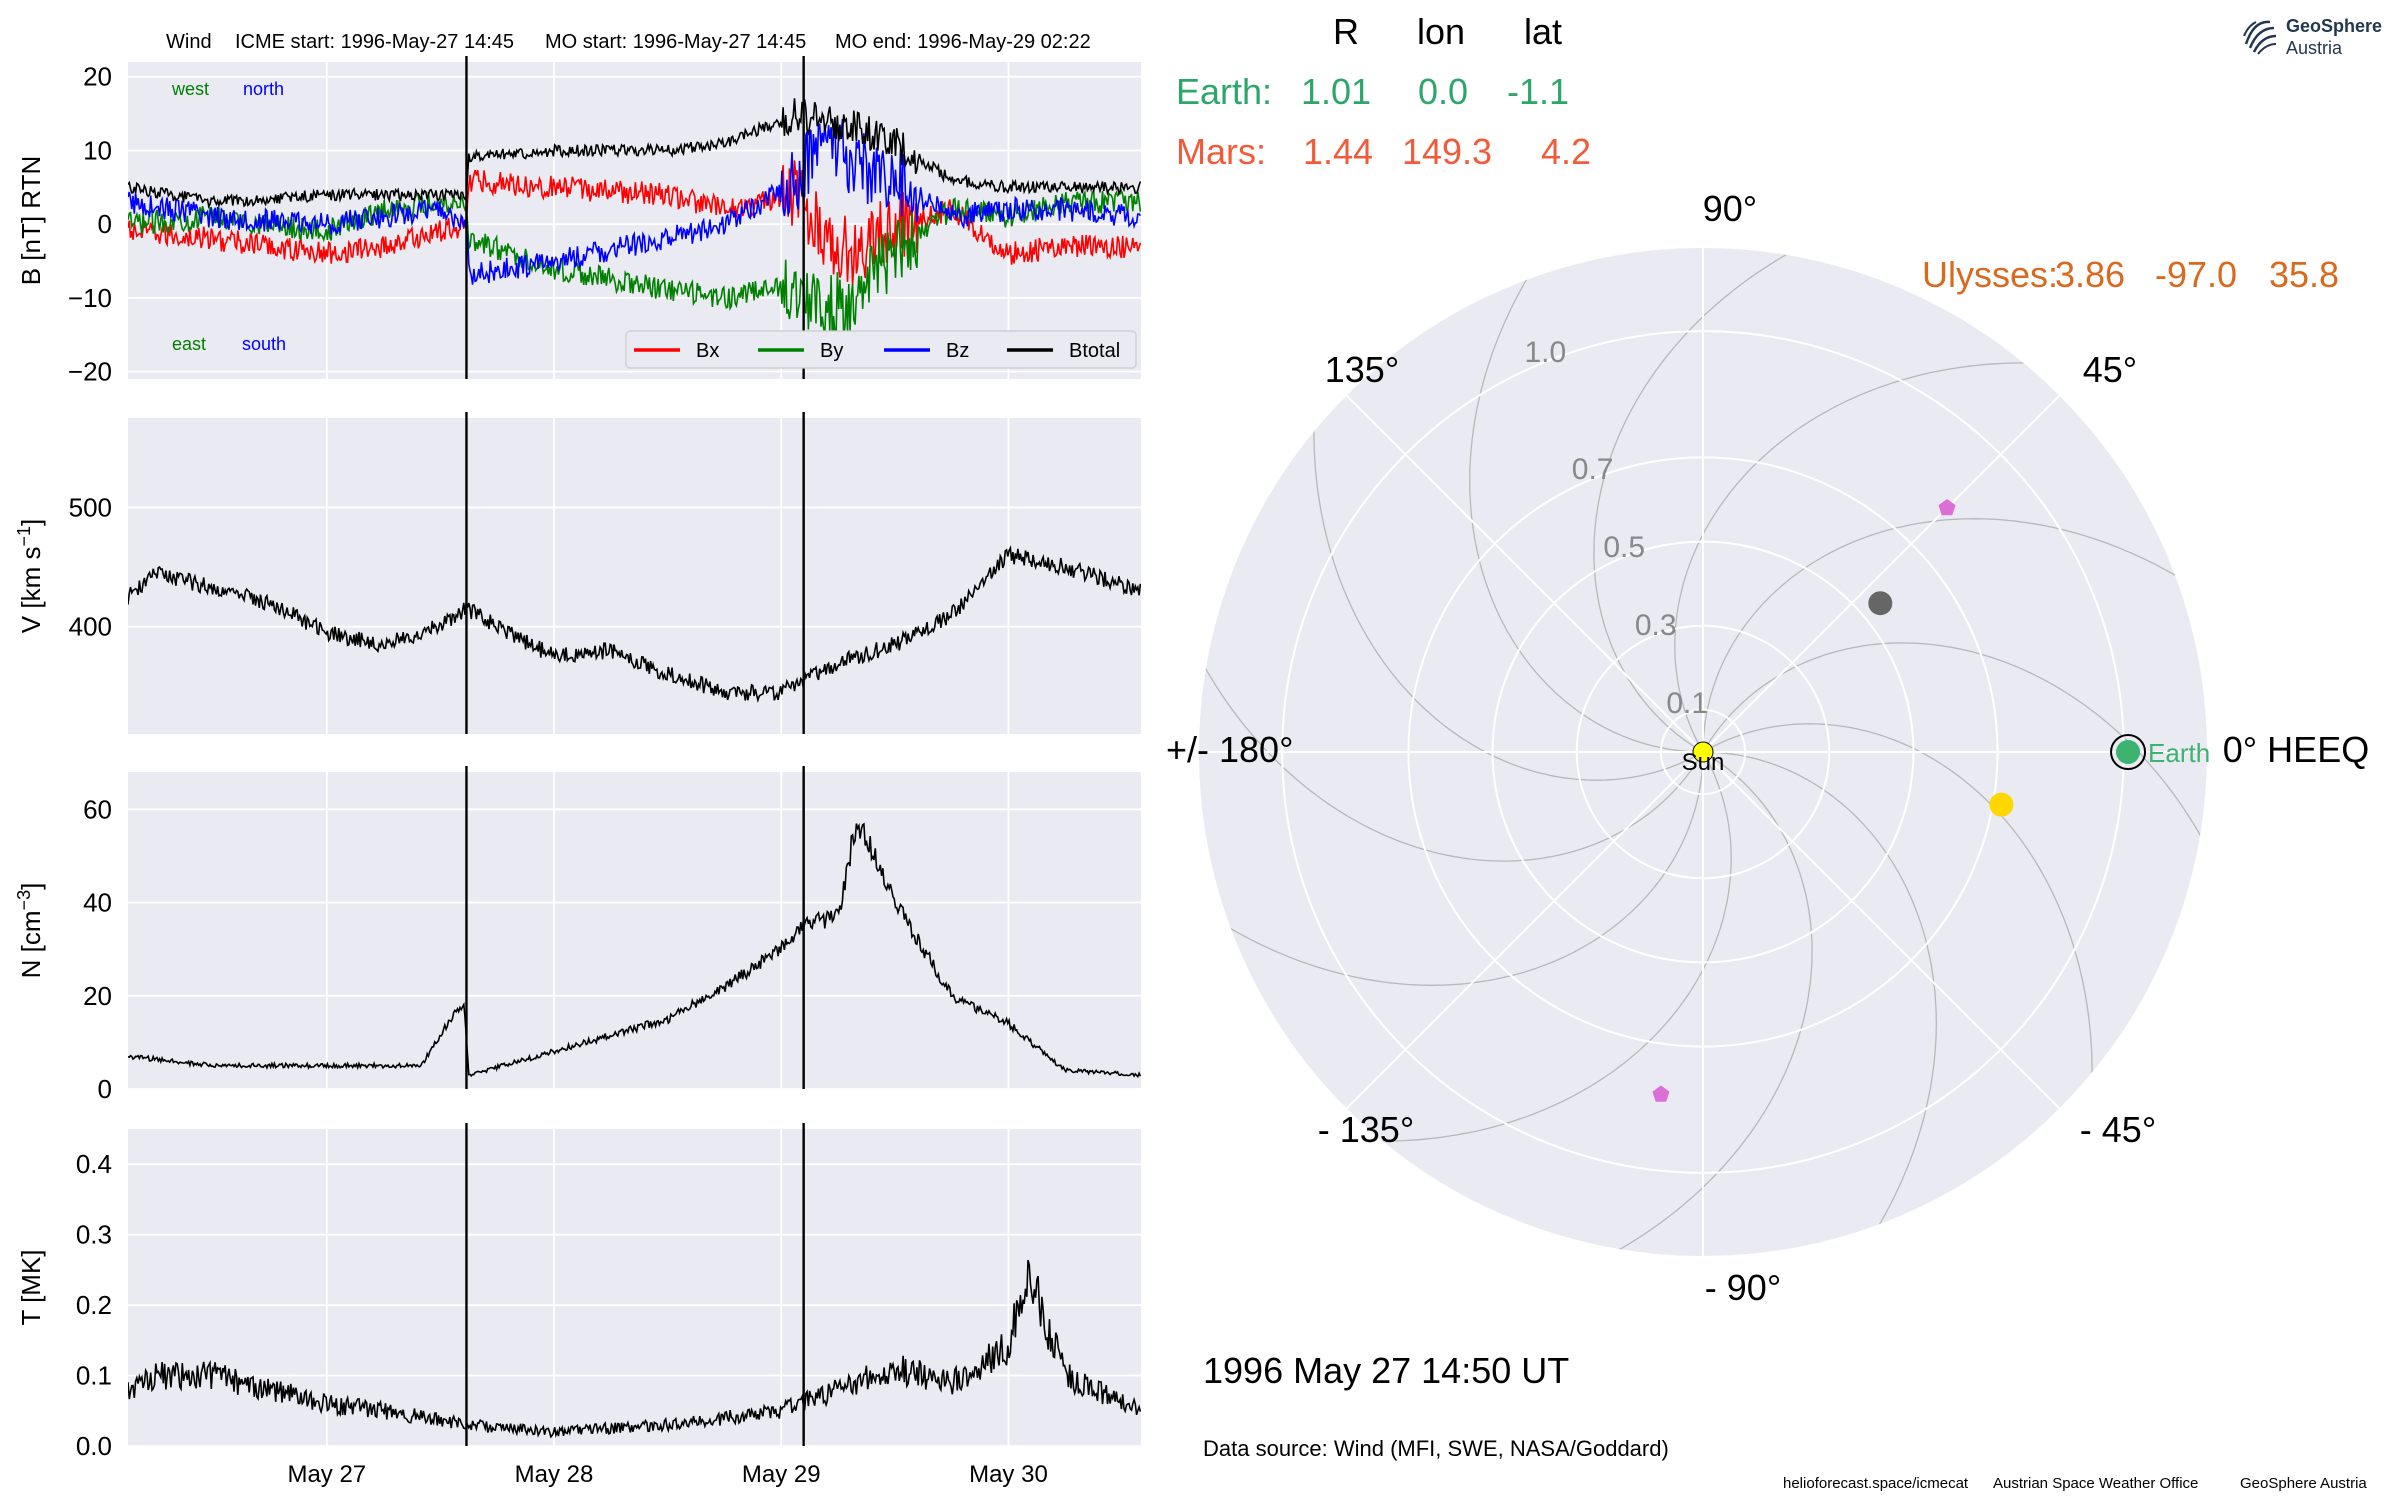 Image resolution: width=2400 pixels, height=1500 pixels. I want to click on series-line-btotal, so click(634, 154).